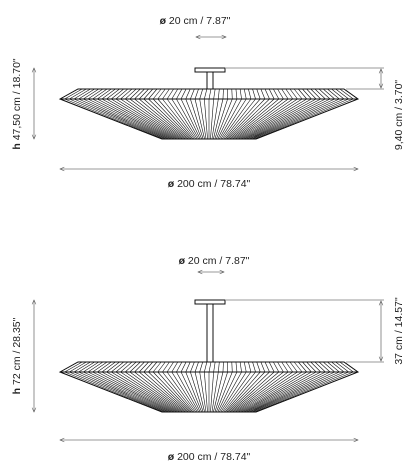  What do you see at coordinates (210, 80) in the screenshot?
I see `stem-short` at bounding box center [210, 80].